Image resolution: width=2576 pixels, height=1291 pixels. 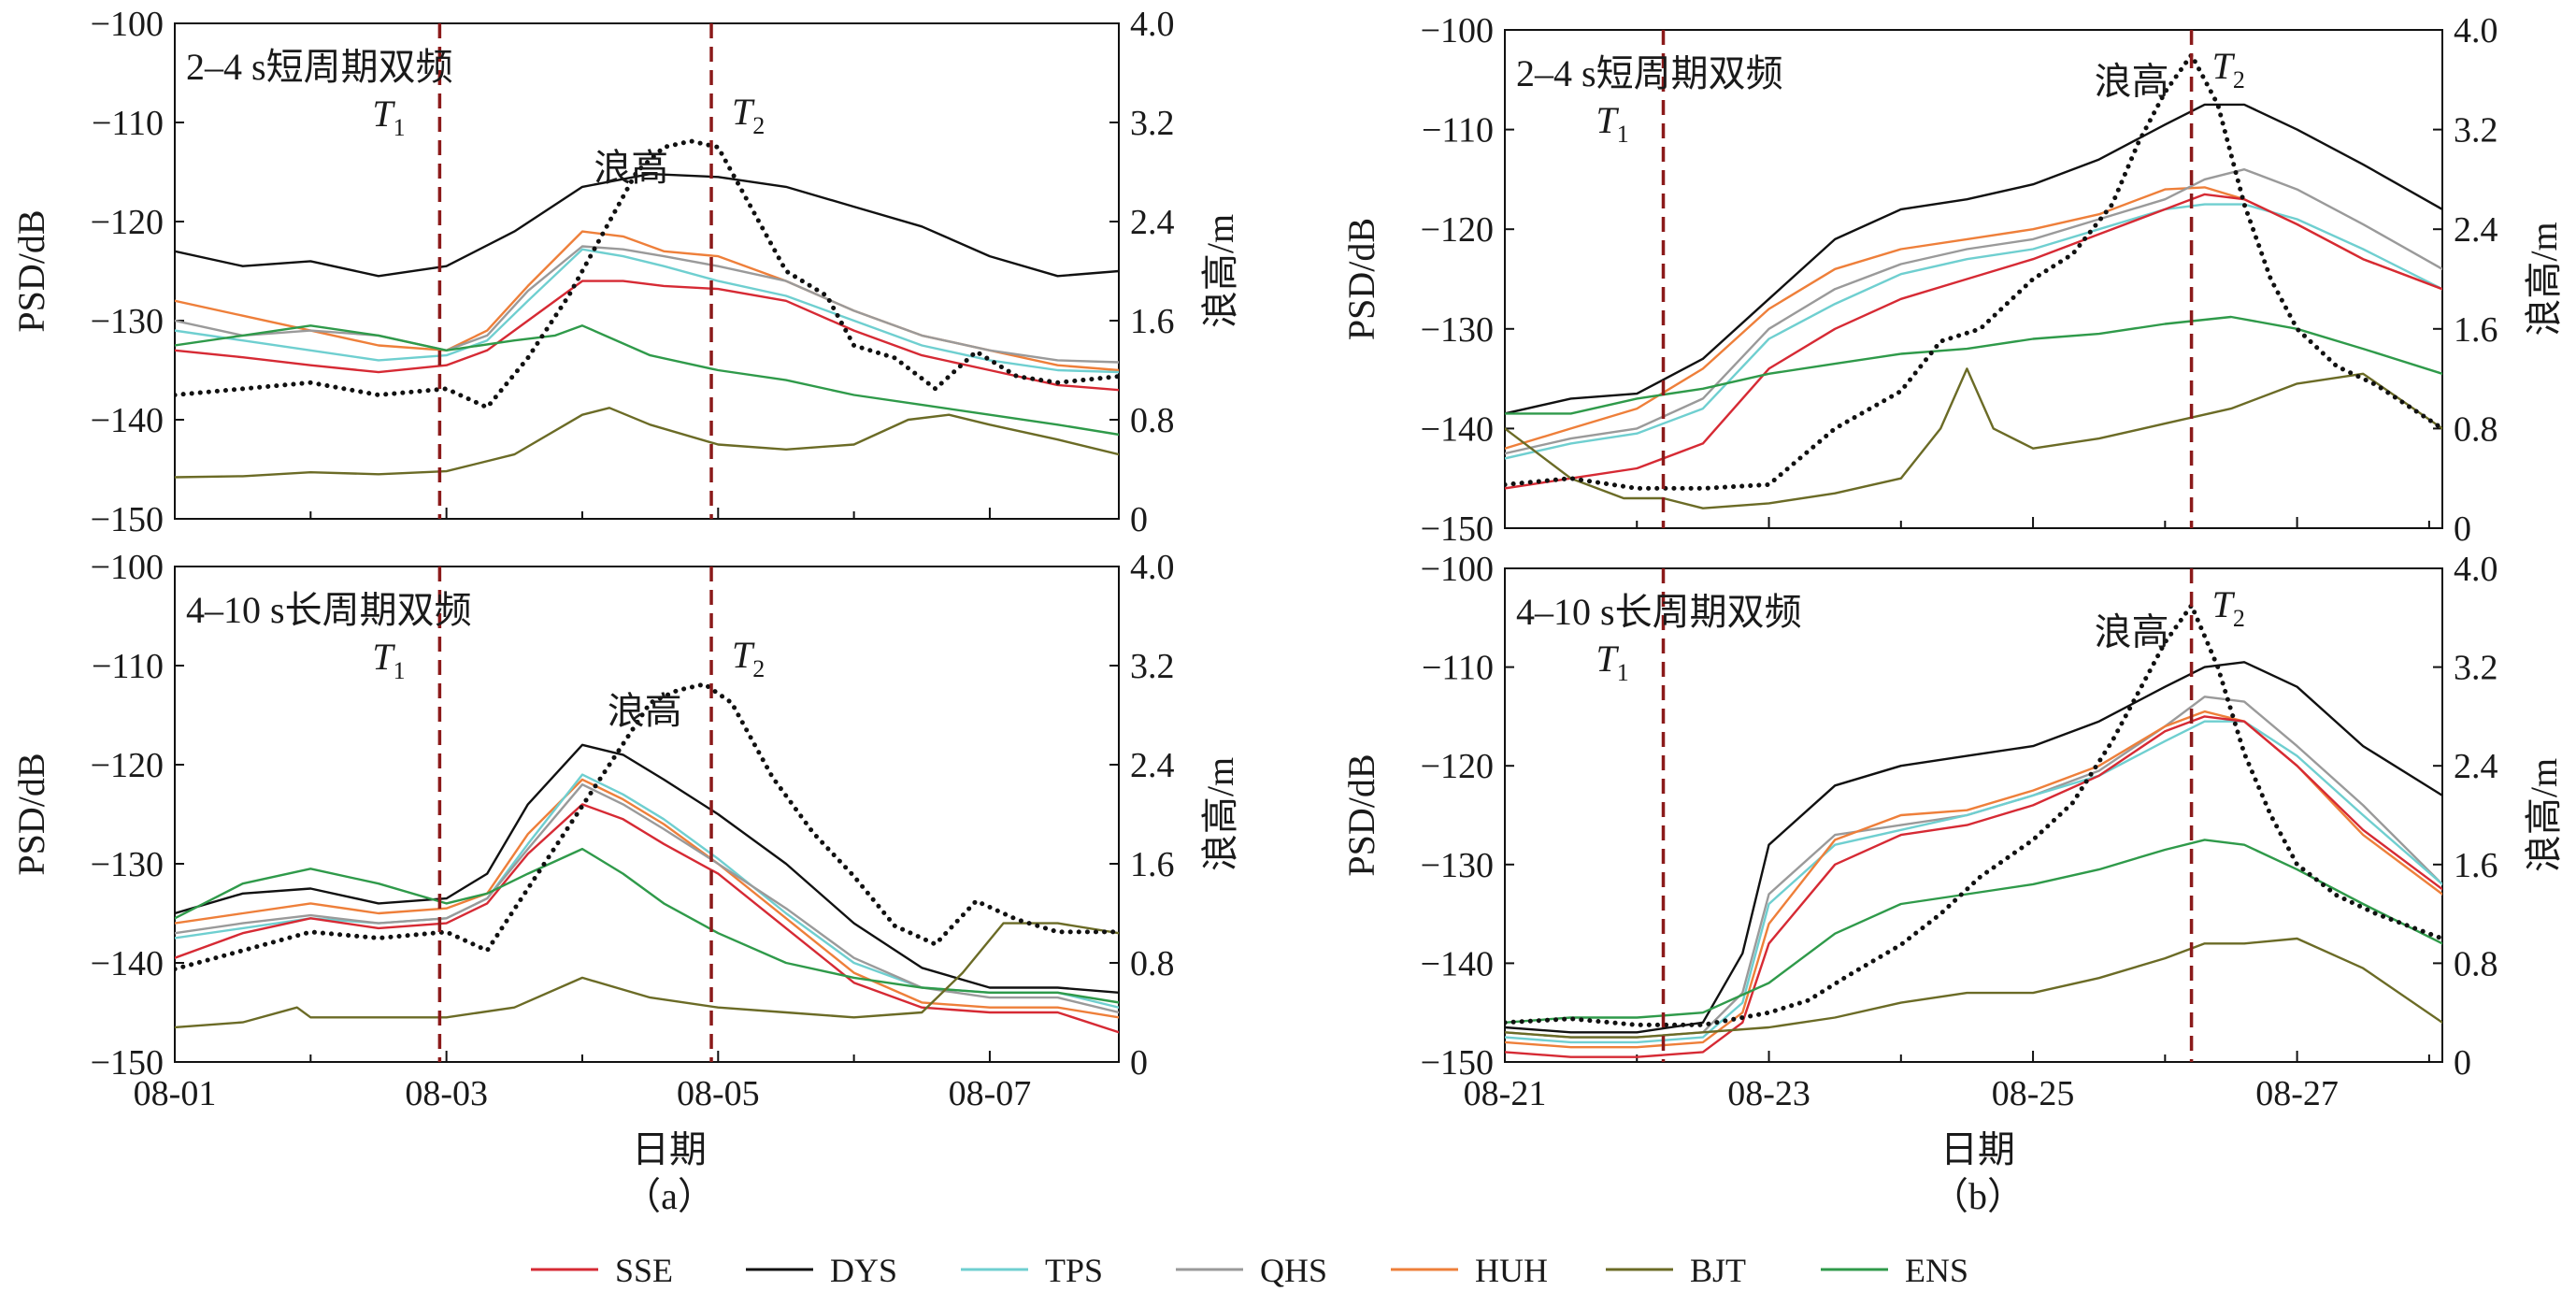 What do you see at coordinates (446, 1093) in the screenshot?
I see `x-tick-label: 08-03` at bounding box center [446, 1093].